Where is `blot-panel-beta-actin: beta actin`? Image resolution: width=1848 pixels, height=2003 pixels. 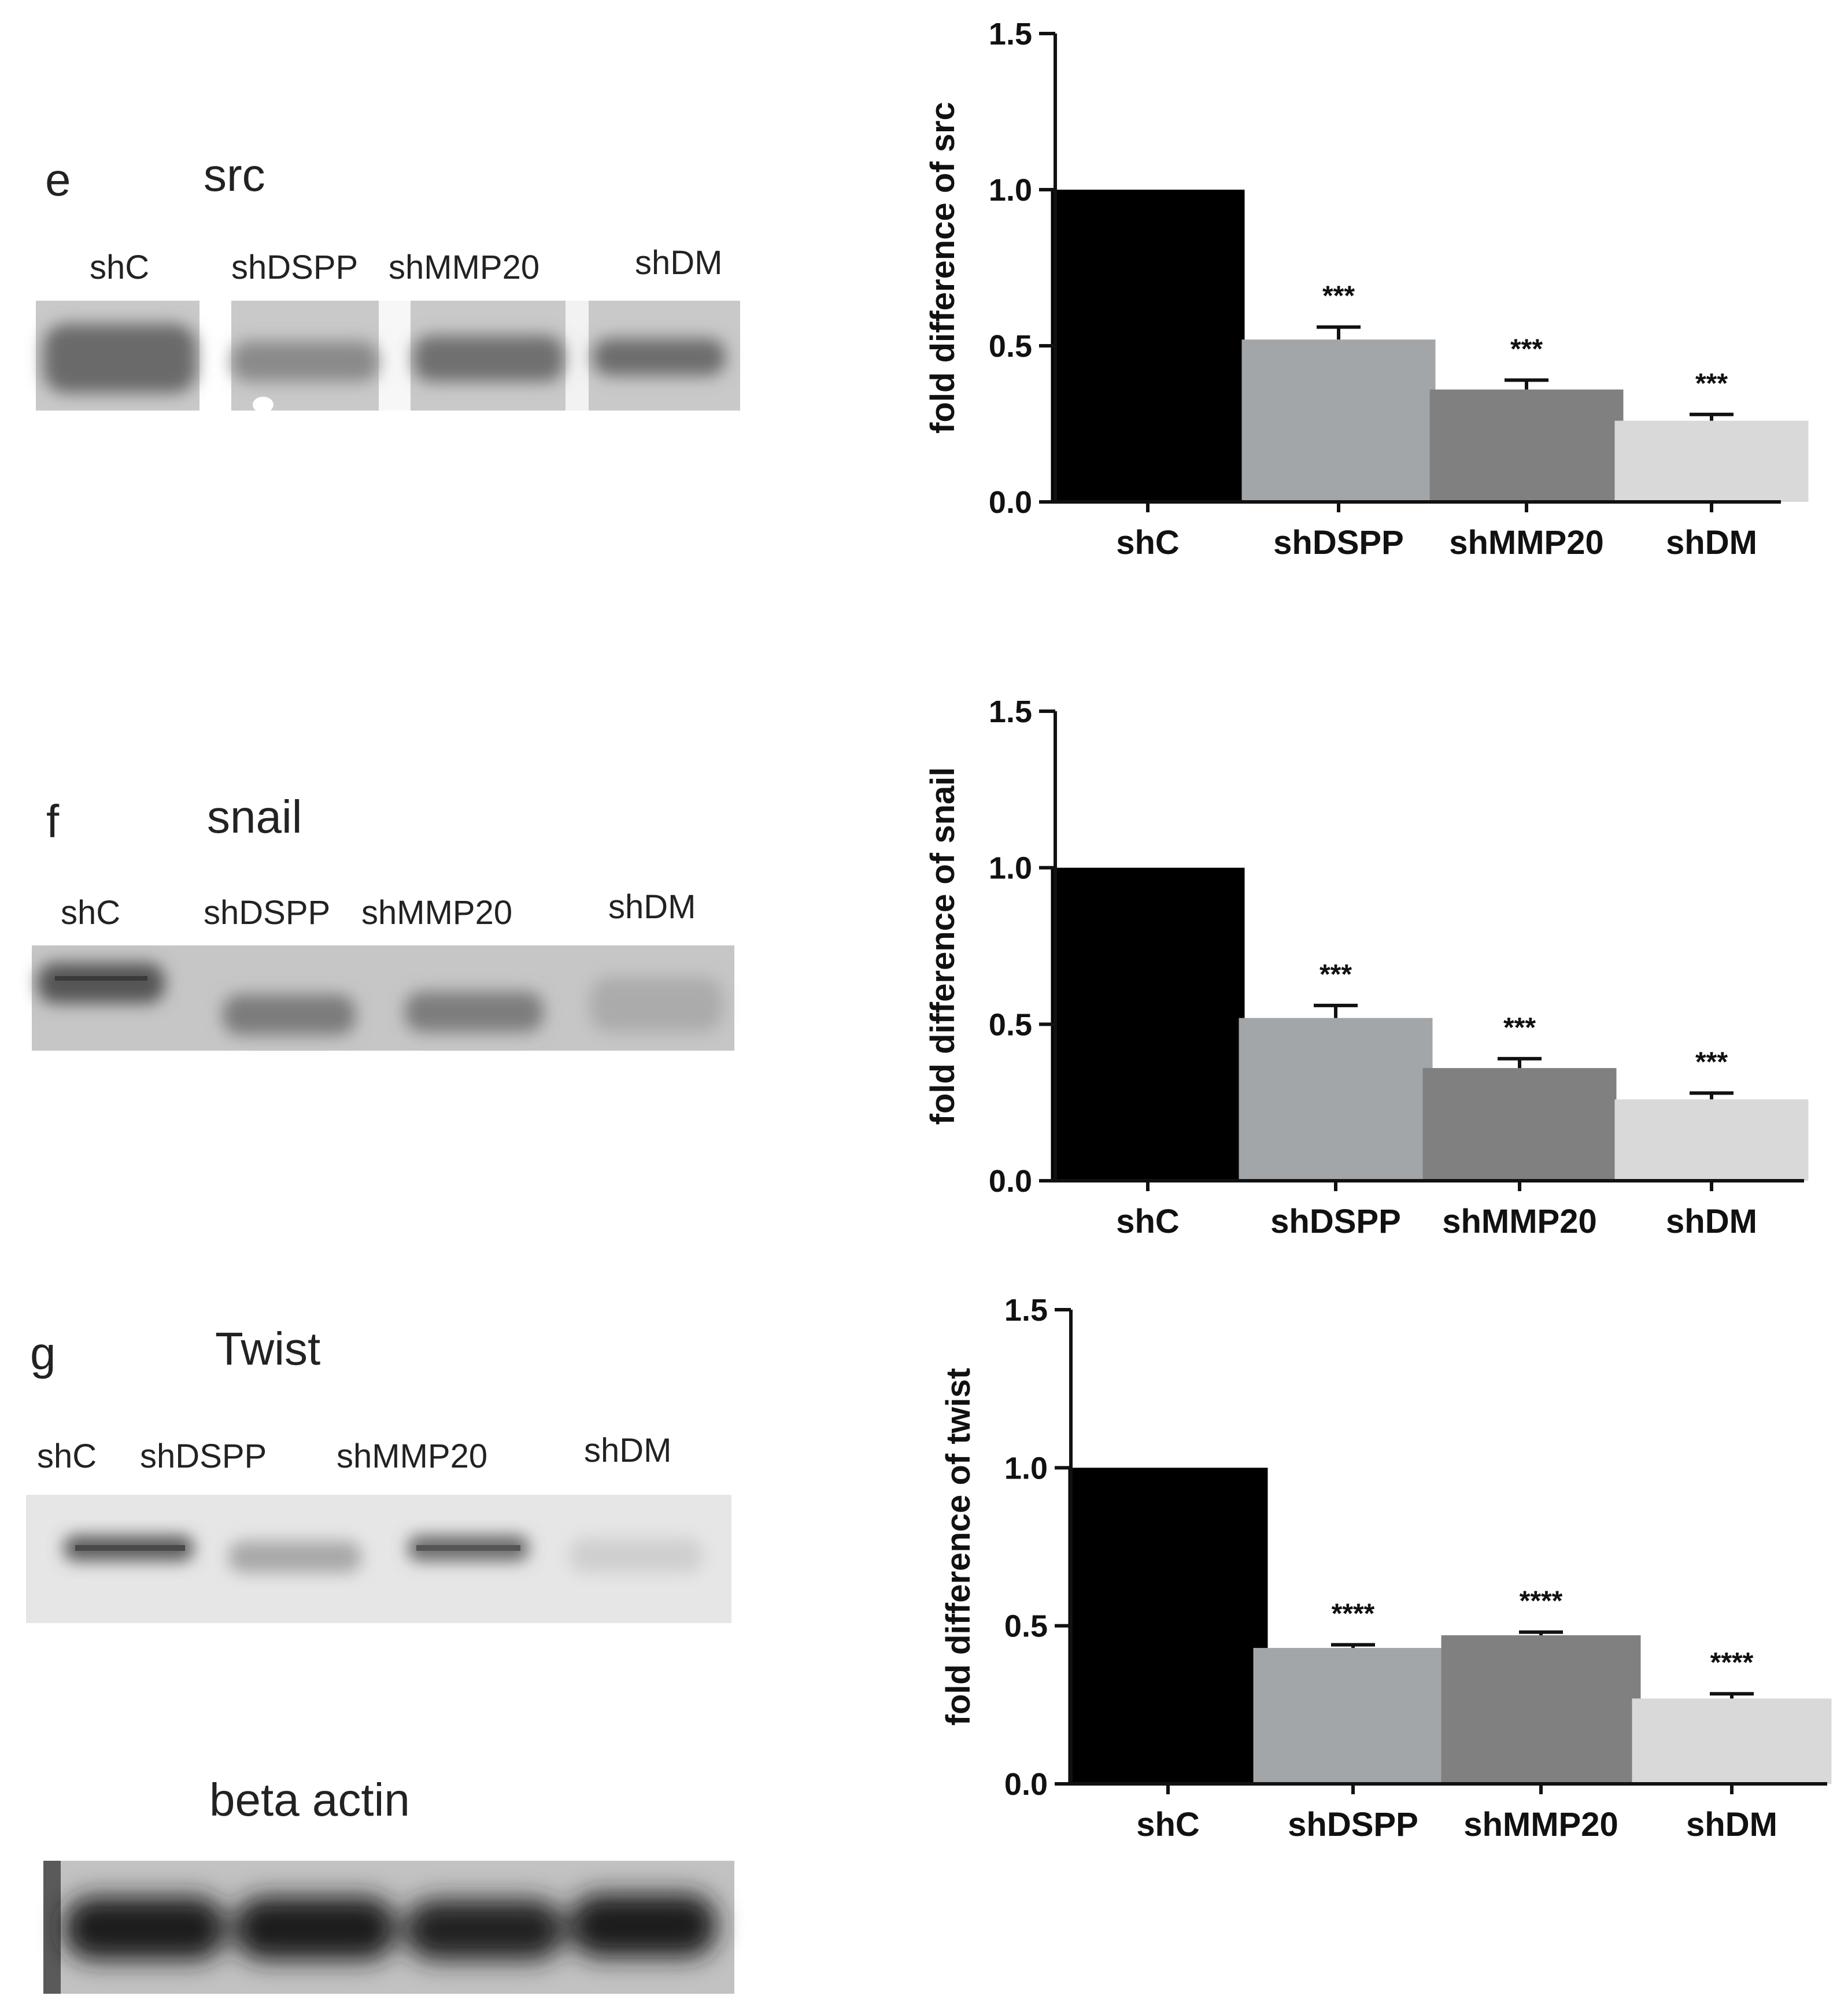 blot-panel-beta-actin: beta actin is located at coordinates (388, 1884).